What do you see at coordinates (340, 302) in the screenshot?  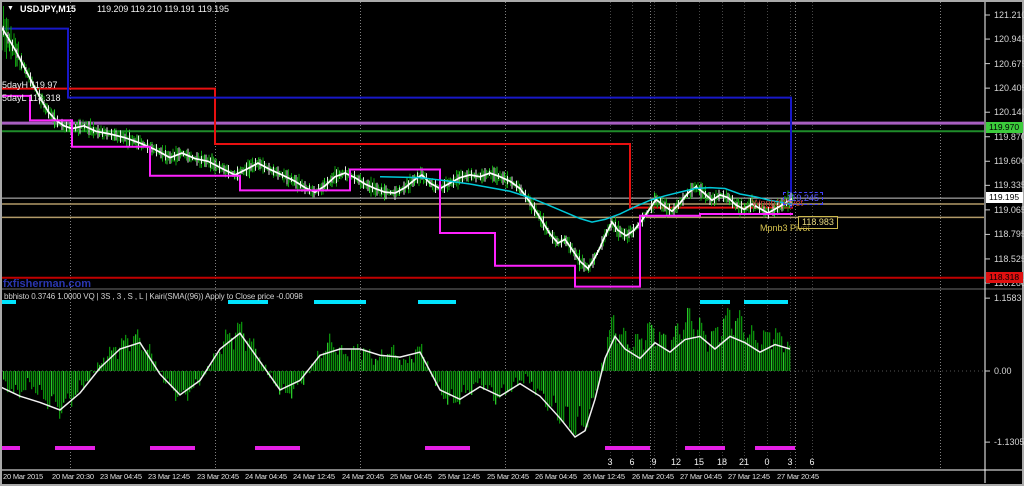 I see `osc-upper-marker` at bounding box center [340, 302].